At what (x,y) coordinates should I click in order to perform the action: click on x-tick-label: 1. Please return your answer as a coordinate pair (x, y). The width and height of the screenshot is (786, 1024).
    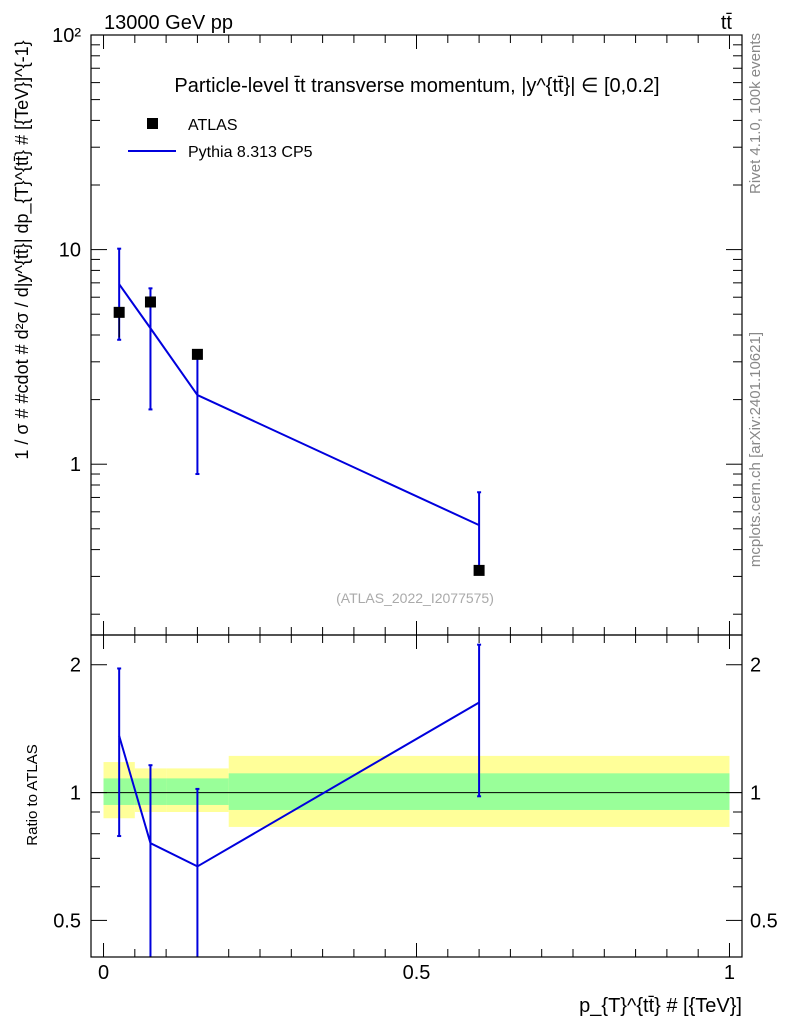
    Looking at the image, I should click on (729, 973).